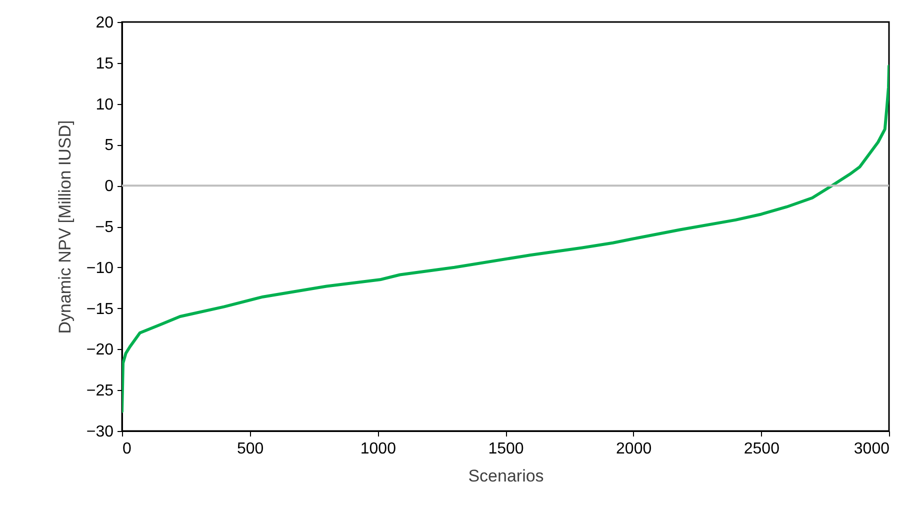 Image resolution: width=919 pixels, height=513 pixels. What do you see at coordinates (109, 187) in the screenshot?
I see `y-tick-label: 0` at bounding box center [109, 187].